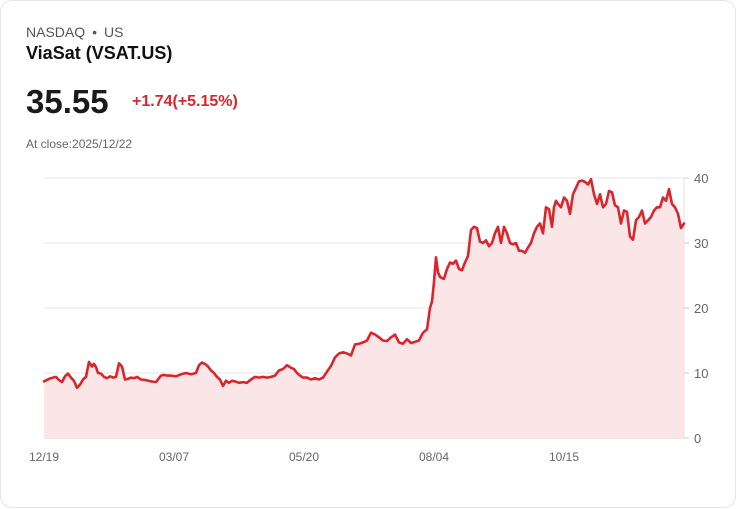  I want to click on price-change: +1.74(+5.15%), so click(185, 101).